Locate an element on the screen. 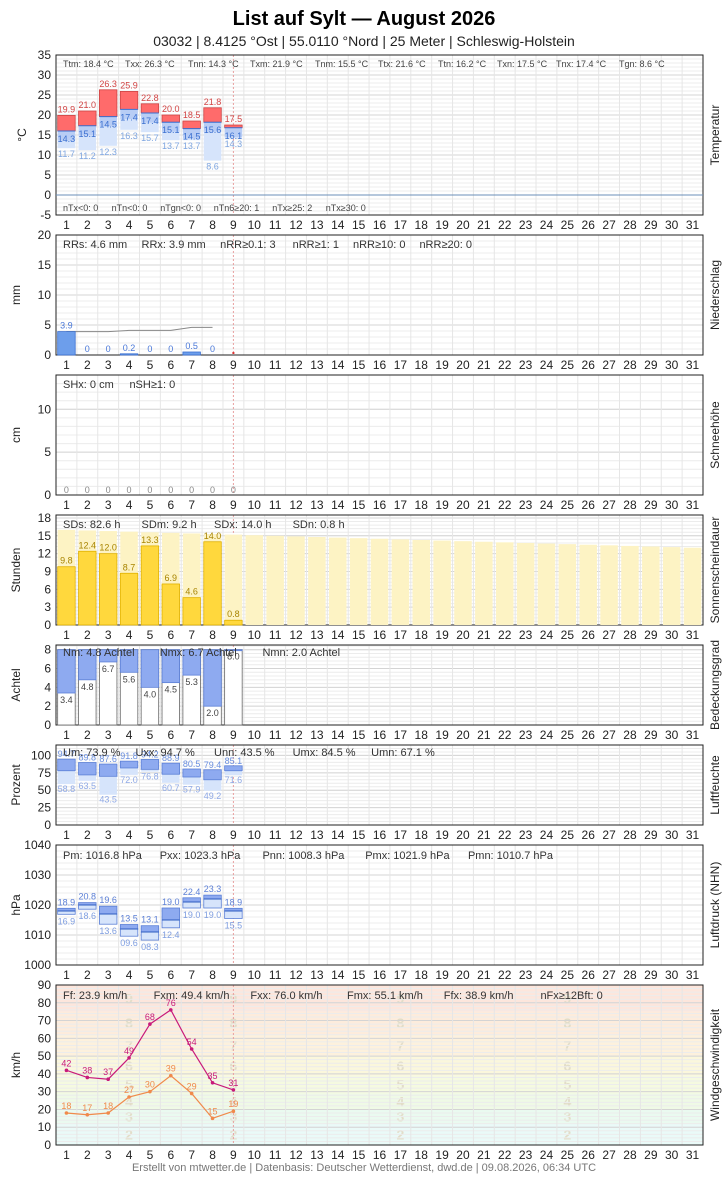  pressure-max-label: 19.0 is located at coordinates (171, 902).